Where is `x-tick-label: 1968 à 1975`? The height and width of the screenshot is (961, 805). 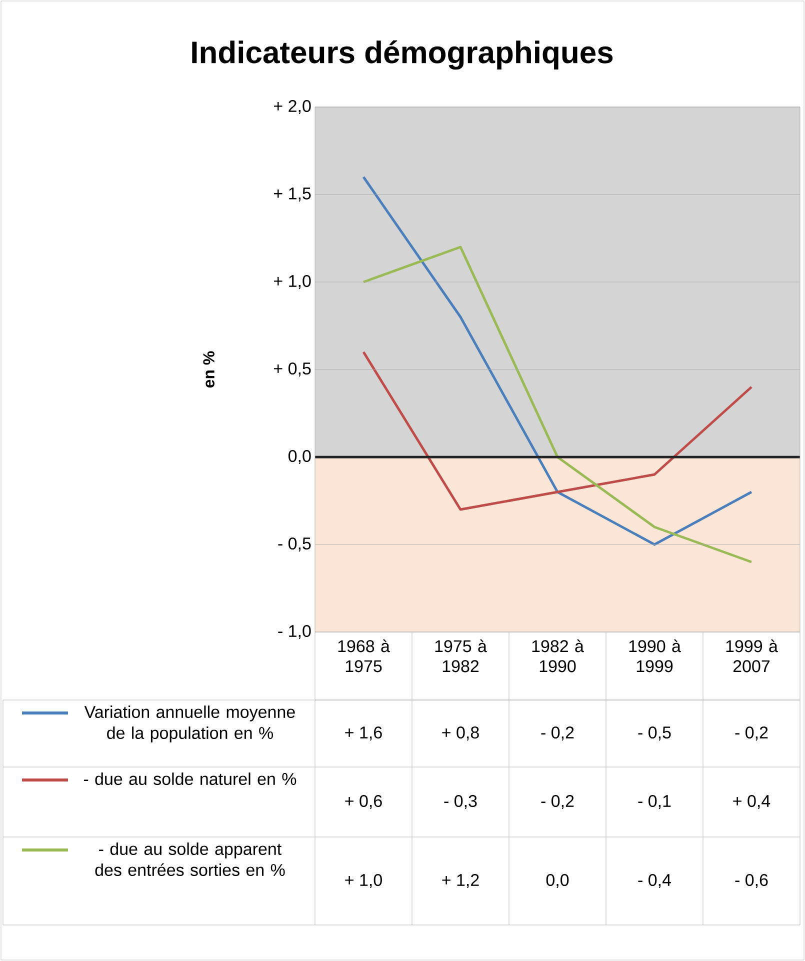
x-tick-label: 1968 à 1975 is located at coordinates (364, 656).